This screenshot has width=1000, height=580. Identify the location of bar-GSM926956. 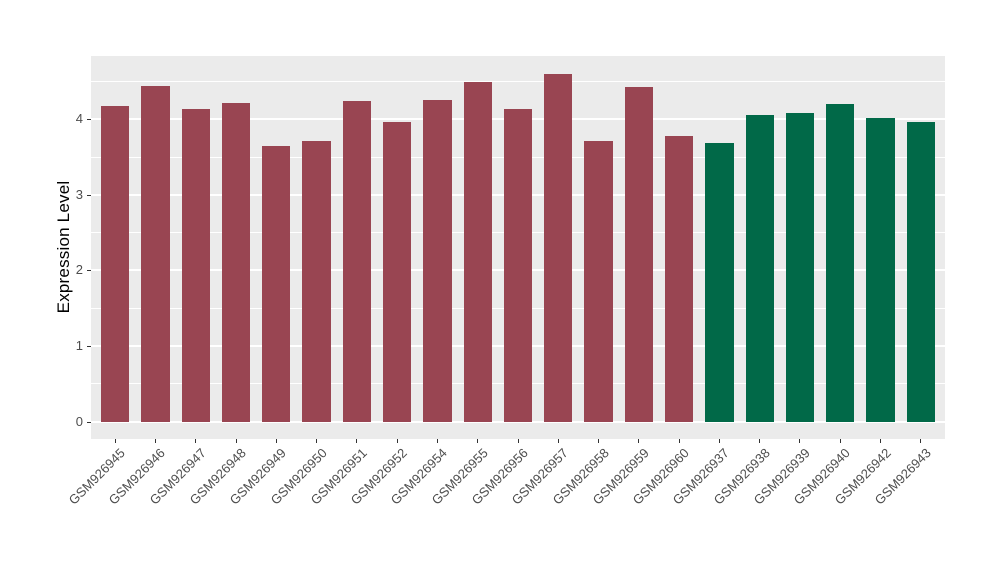
(518, 265).